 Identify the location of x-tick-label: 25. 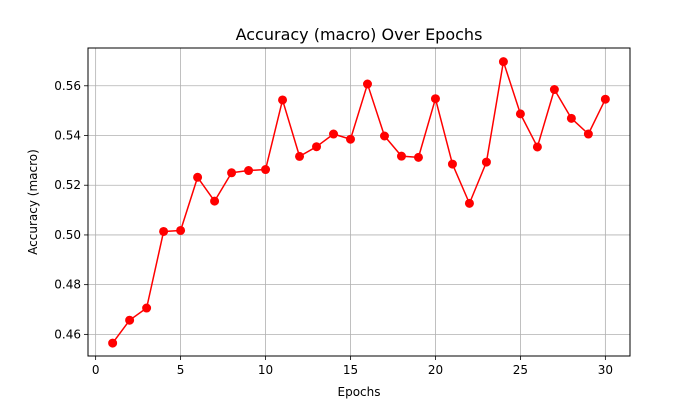
(520, 370).